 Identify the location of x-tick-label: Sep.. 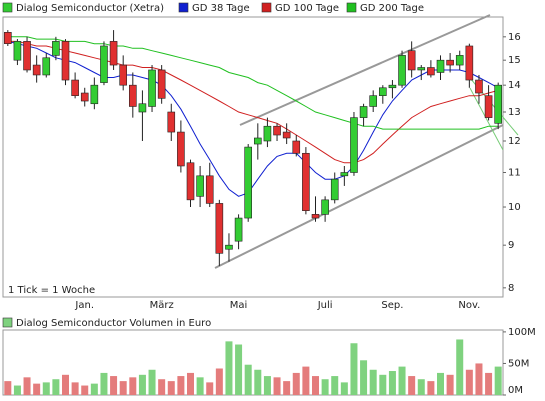
(392, 305).